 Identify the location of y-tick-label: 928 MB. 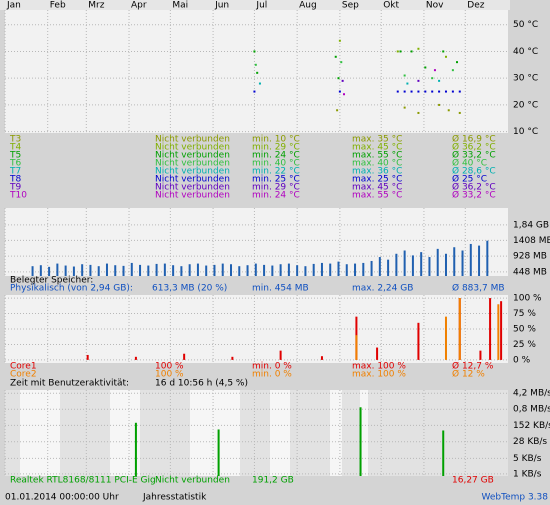
(530, 257).